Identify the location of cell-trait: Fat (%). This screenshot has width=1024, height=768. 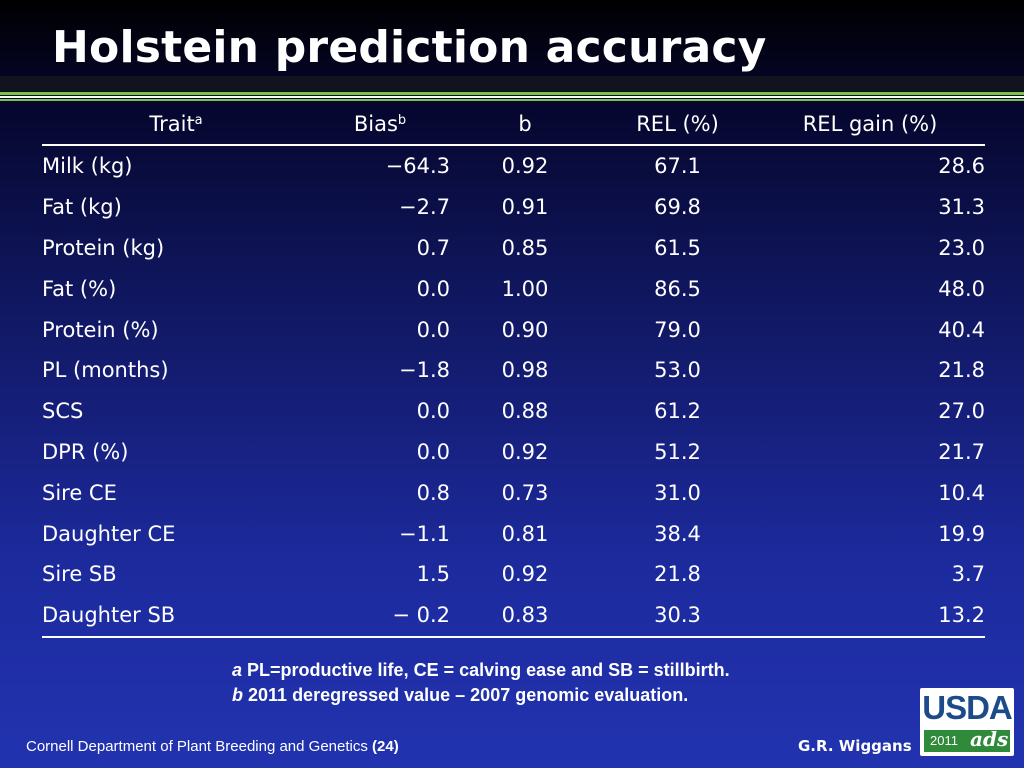
(79, 288).